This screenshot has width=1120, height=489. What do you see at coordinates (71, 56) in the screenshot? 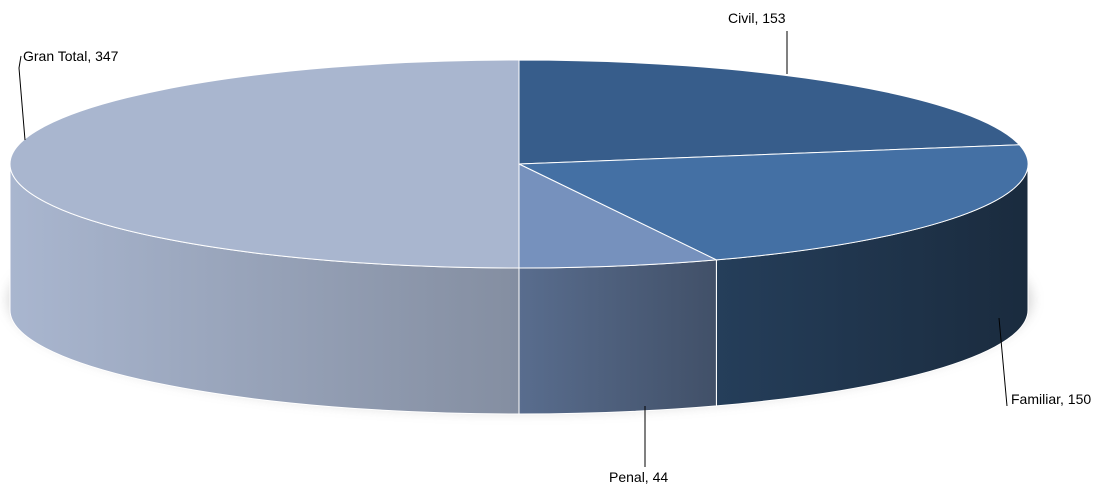
I see `data-label-gran-total: Gran Total, 347` at bounding box center [71, 56].